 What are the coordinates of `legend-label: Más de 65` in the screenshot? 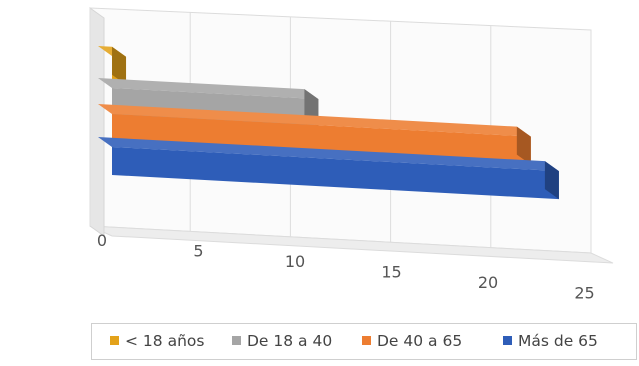 It's located at (558, 341).